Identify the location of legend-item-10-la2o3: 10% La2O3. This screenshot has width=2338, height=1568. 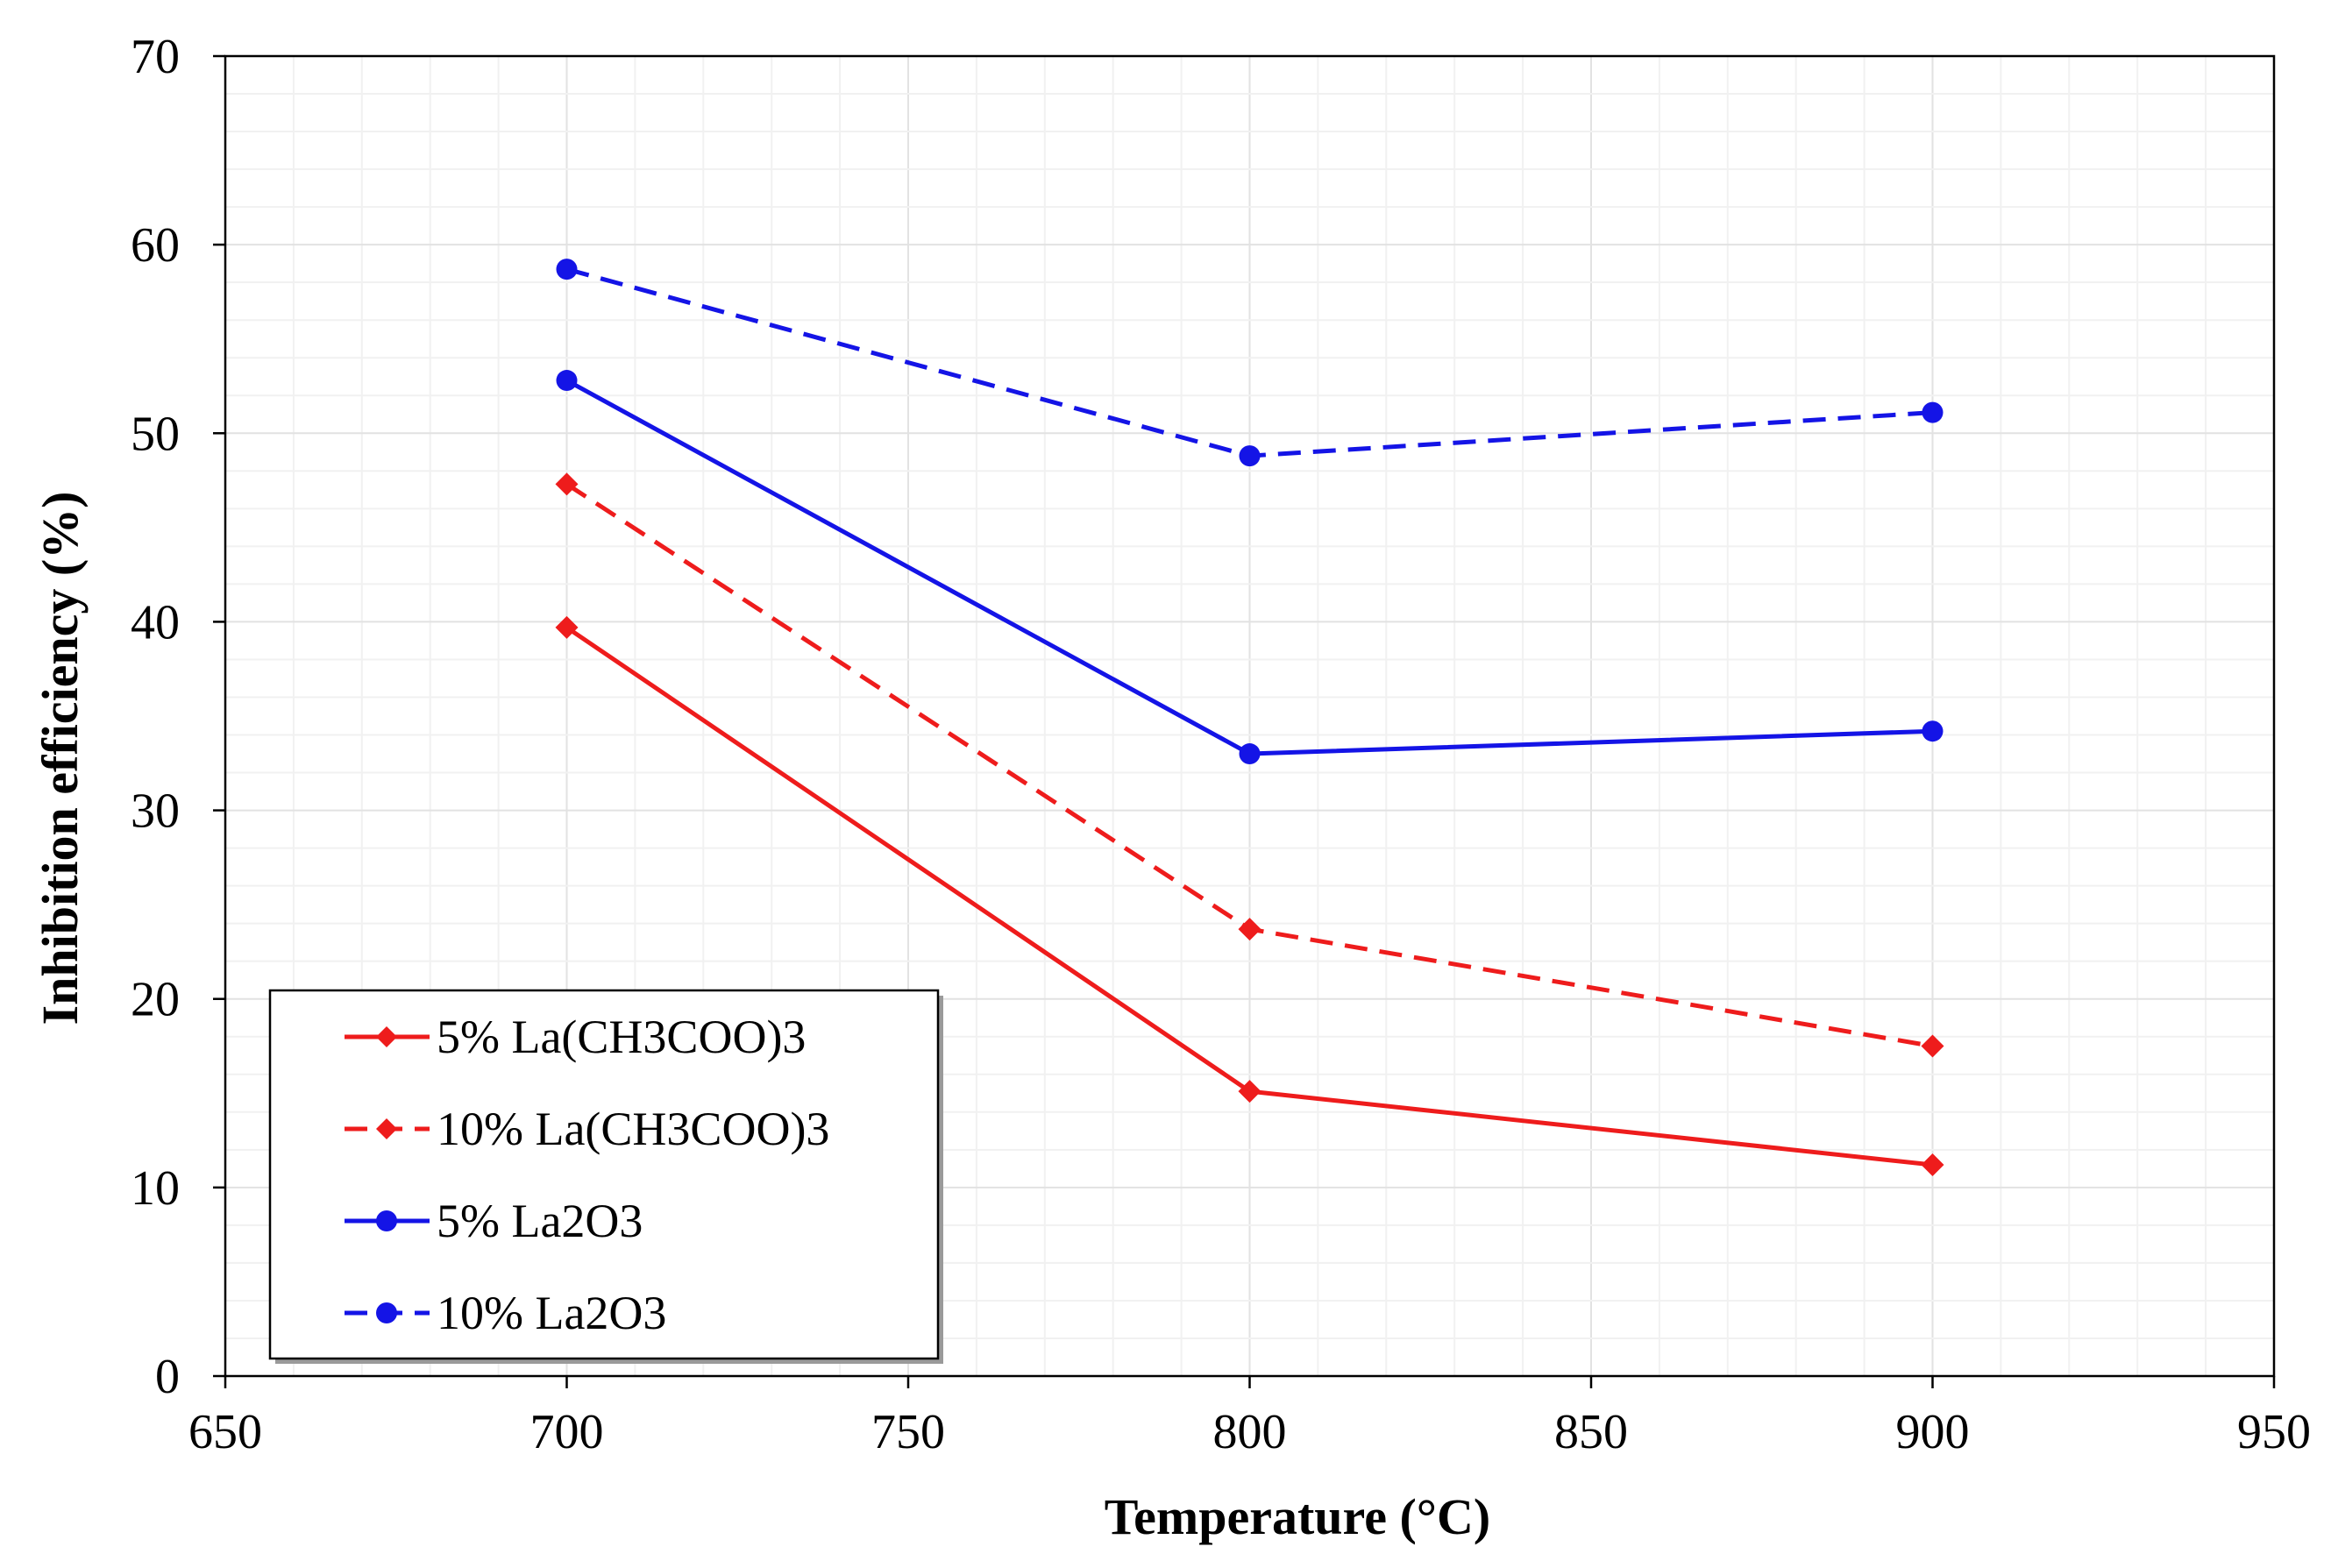
(505, 1313).